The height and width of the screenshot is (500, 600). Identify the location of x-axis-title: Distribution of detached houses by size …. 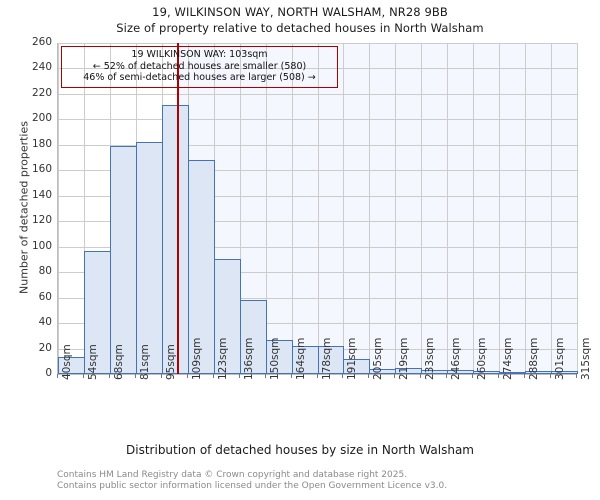
(300, 450).